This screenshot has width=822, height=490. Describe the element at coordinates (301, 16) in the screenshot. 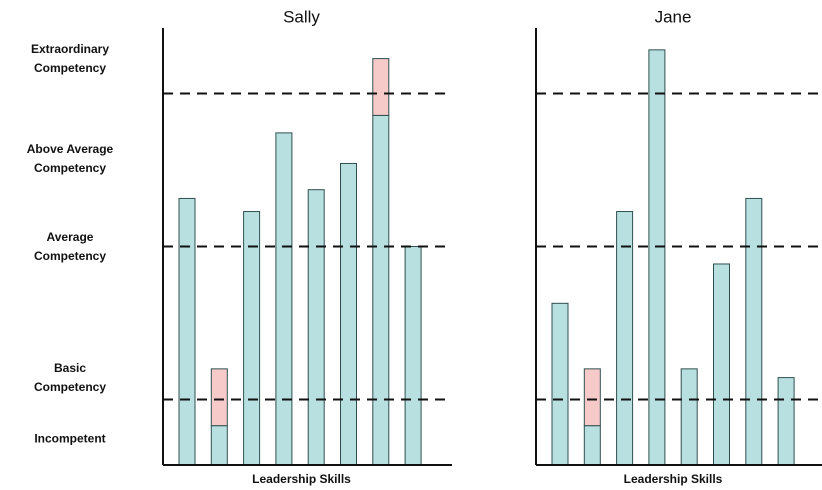

I see `chart-title: Sally` at that location.